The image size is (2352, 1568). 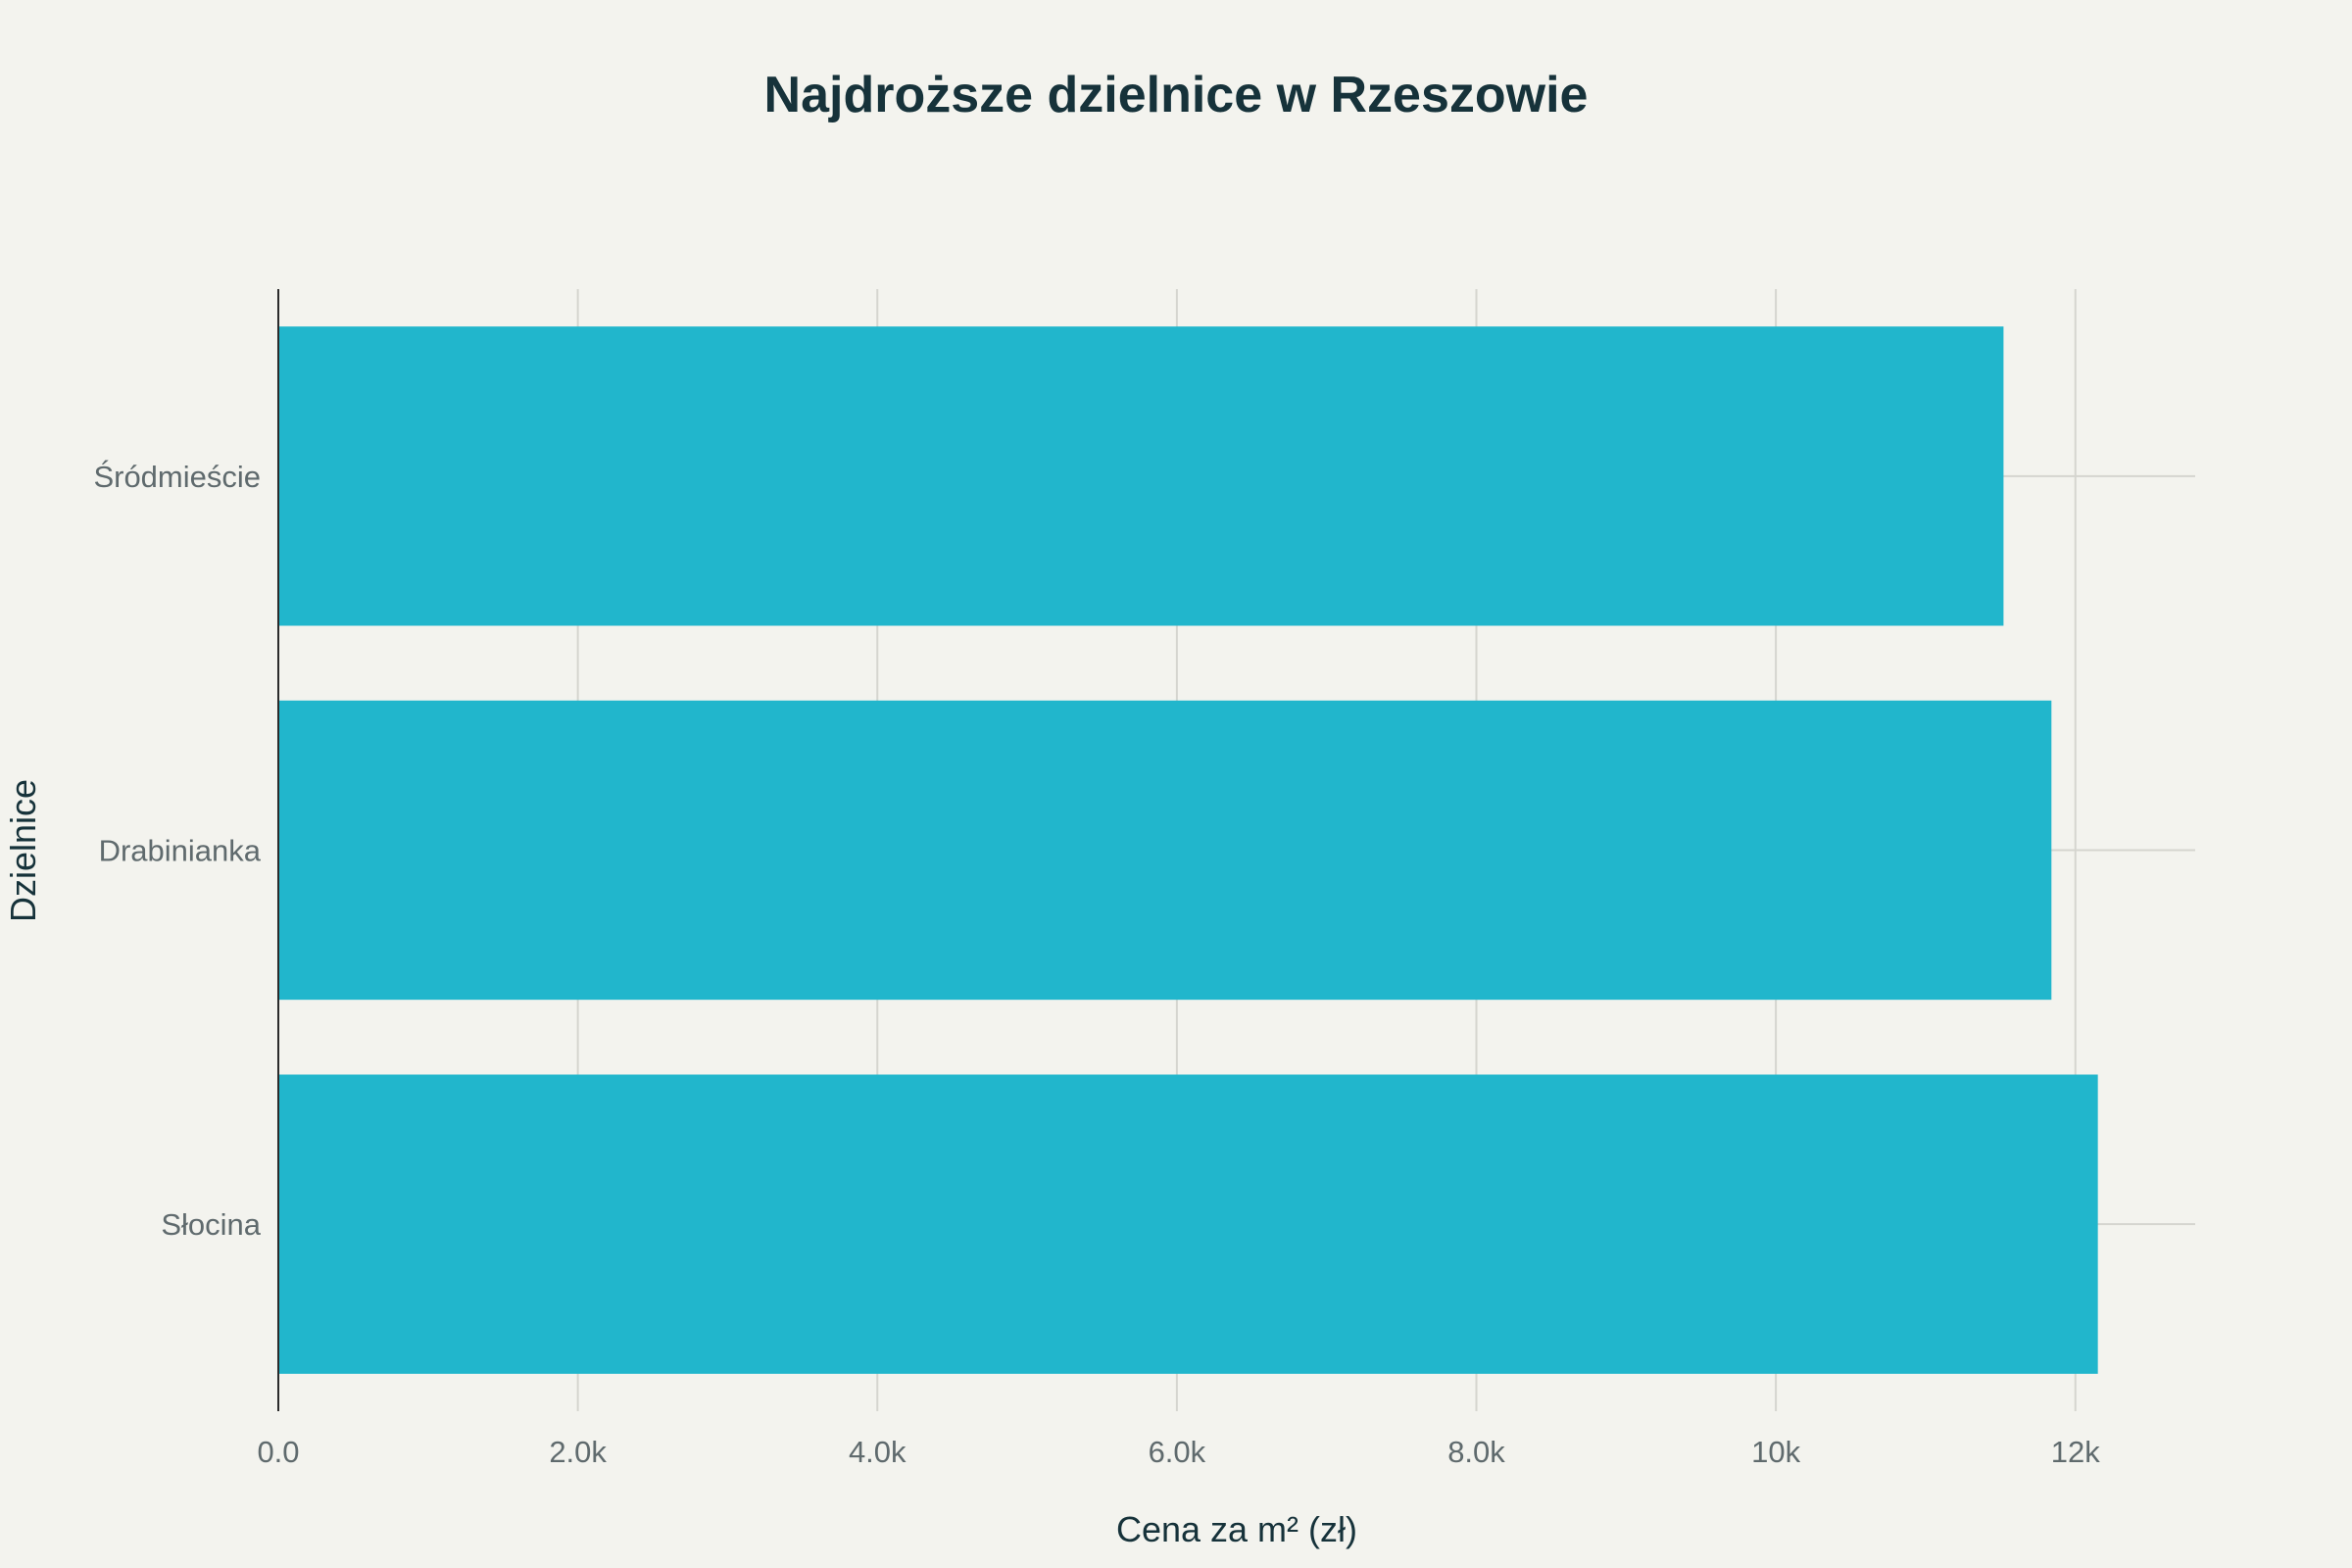 What do you see at coordinates (1236, 1529) in the screenshot?
I see `x-axis-title: Cena za m² (zł)` at bounding box center [1236, 1529].